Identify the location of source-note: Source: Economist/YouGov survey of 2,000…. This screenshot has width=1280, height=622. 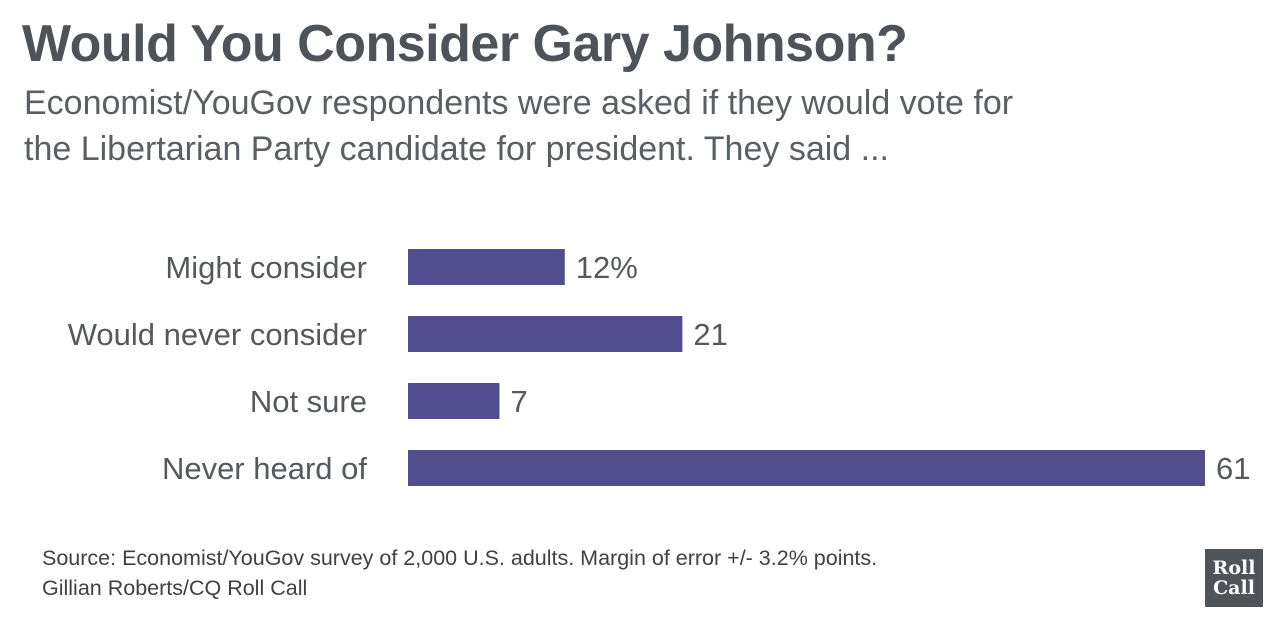
(460, 558).